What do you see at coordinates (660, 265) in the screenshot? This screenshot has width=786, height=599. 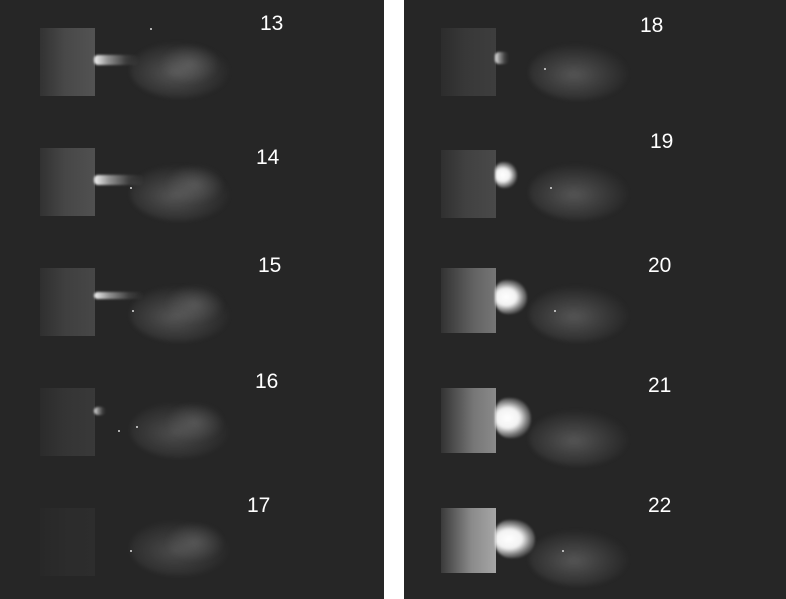 I see `frame-label: 20` at bounding box center [660, 265].